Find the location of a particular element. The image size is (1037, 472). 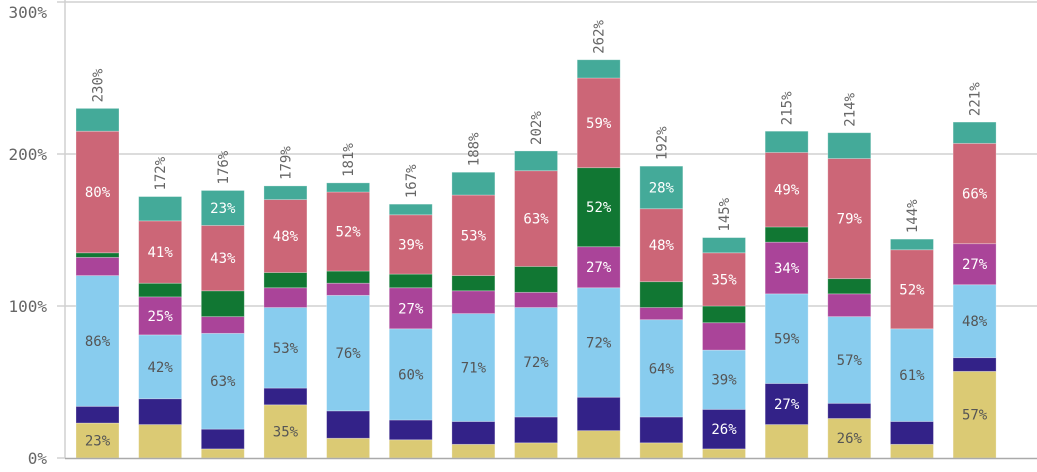

segment-label: 86% is located at coordinates (98, 342).